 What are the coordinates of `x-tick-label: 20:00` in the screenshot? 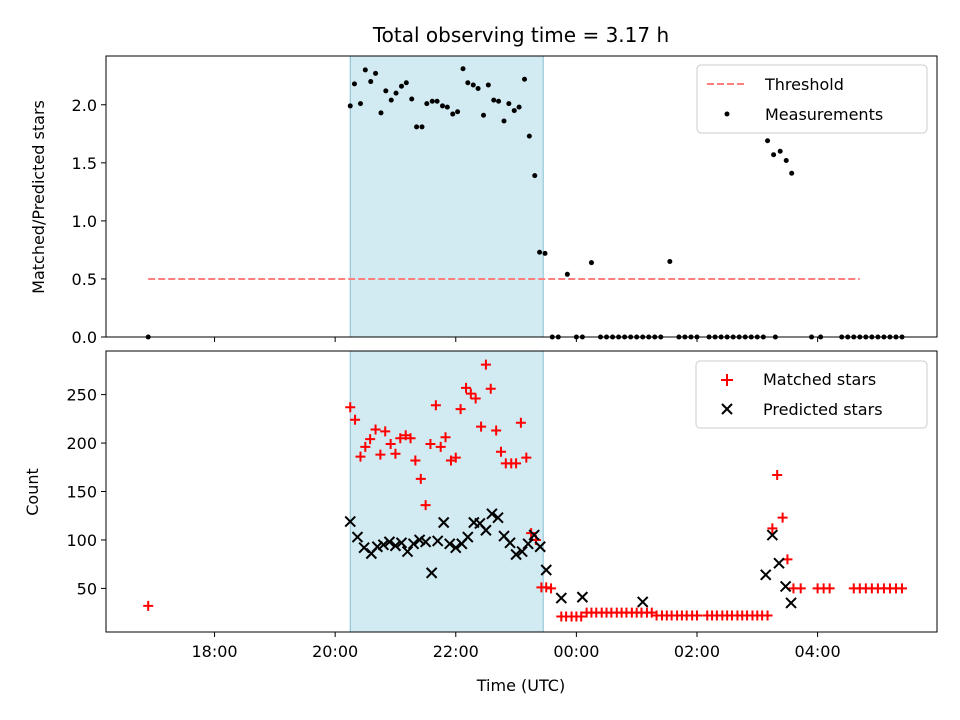 It's located at (335, 651).